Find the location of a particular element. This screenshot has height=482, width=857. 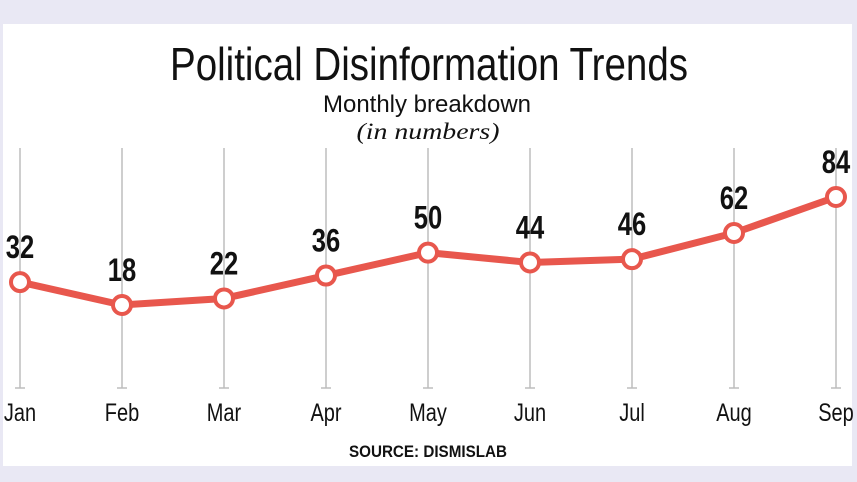

data-label: 18 is located at coordinates (122, 270).